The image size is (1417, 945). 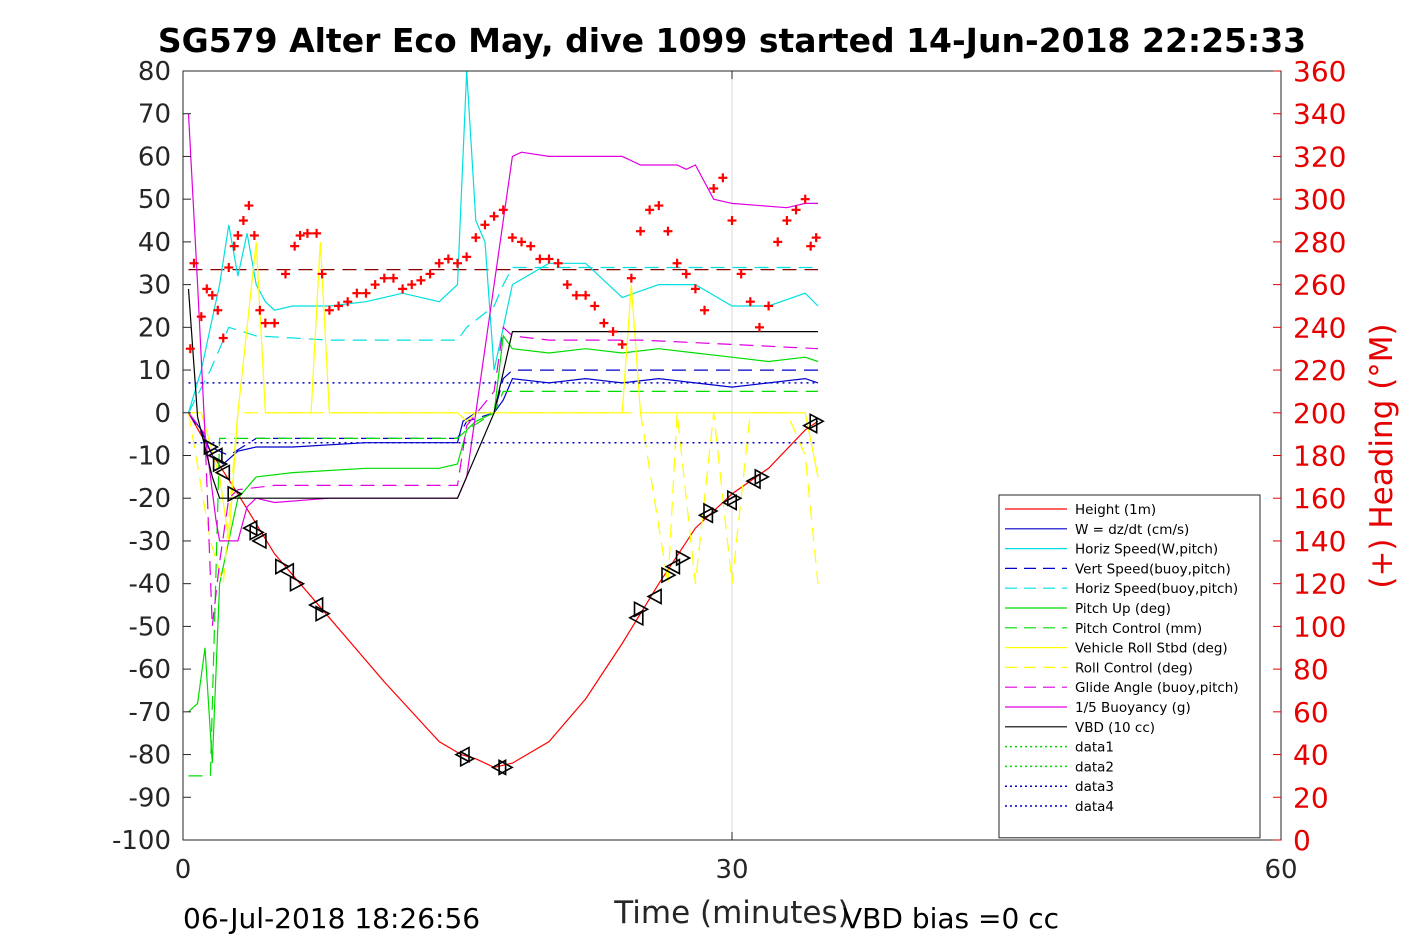 What do you see at coordinates (1157, 688) in the screenshot?
I see `legend-entry: Glide Angle (buoy,pitch)` at bounding box center [1157, 688].